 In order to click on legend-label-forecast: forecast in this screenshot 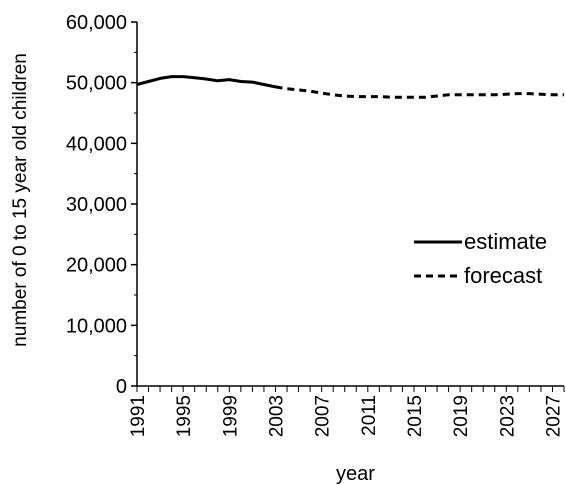, I will do `click(503, 275)`.